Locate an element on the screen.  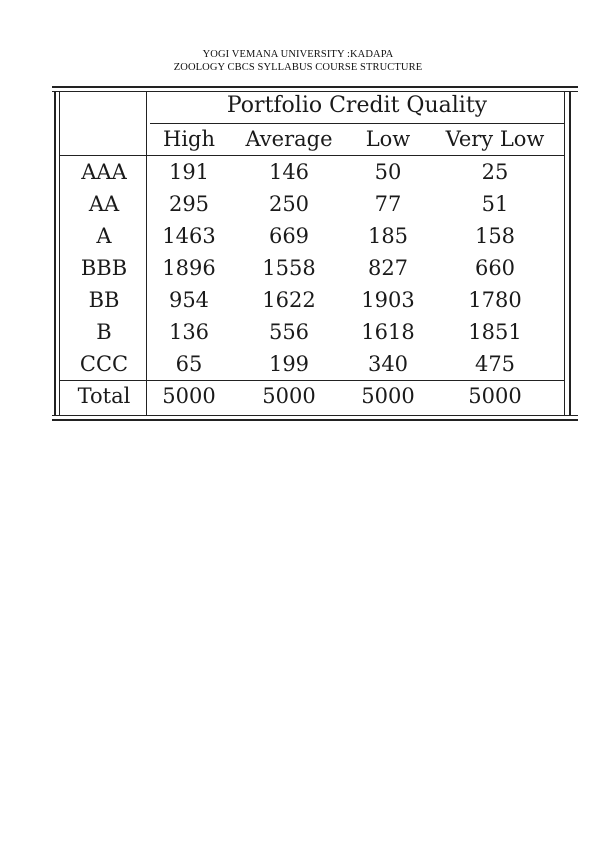
table-cell: 1780 is located at coordinates (495, 300).